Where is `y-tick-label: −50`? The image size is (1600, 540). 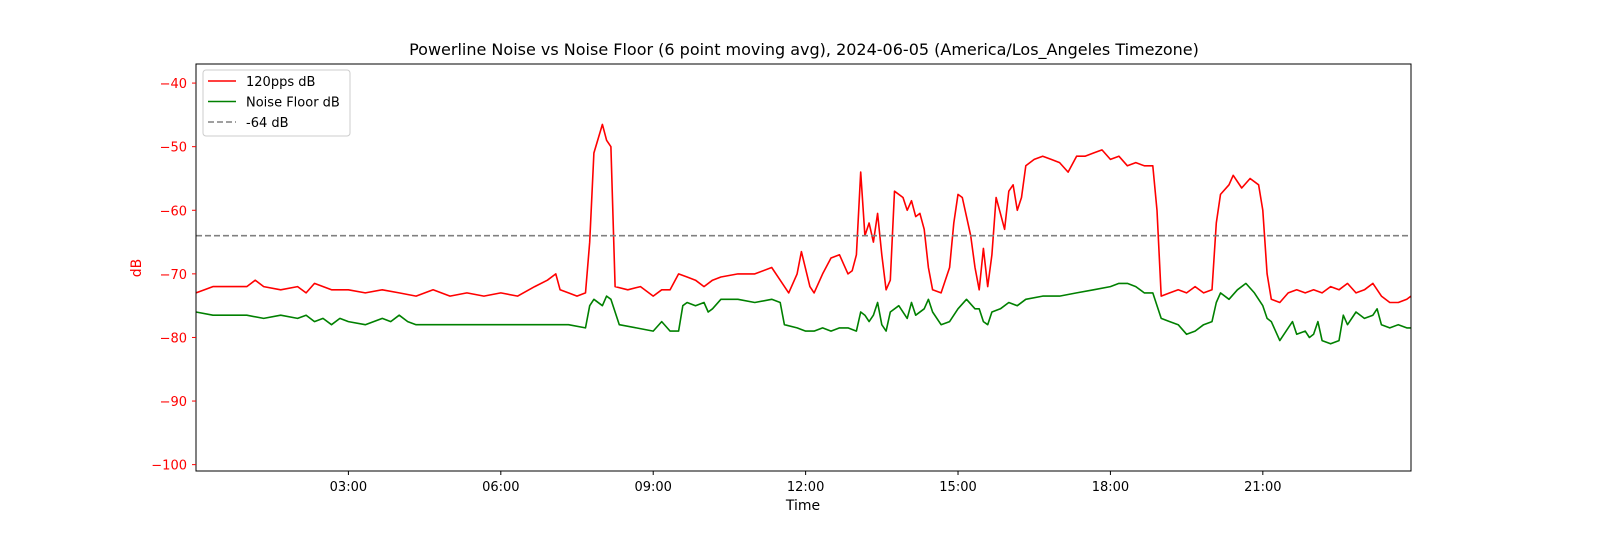 y-tick-label: −50 is located at coordinates (173, 148).